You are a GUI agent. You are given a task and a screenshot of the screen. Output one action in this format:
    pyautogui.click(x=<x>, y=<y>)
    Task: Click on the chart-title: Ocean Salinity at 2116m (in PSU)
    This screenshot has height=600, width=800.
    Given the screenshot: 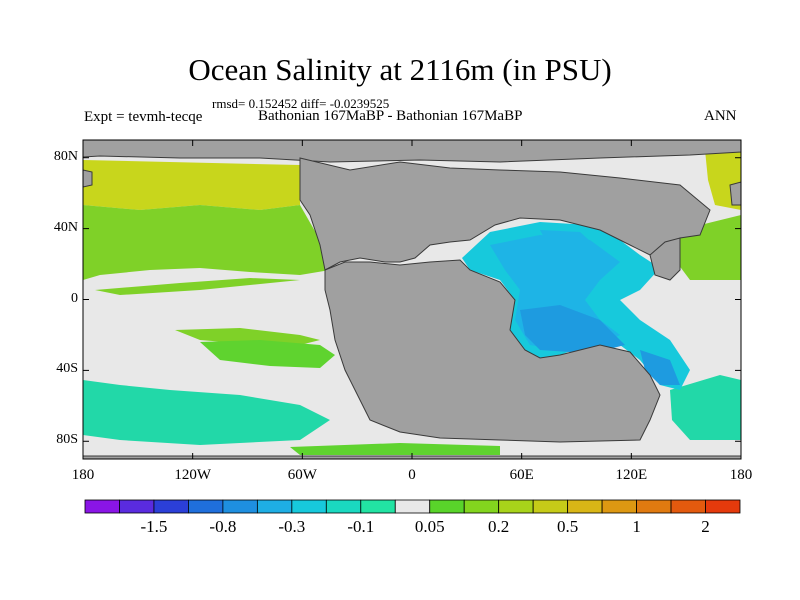 What is the action you would take?
    pyautogui.click(x=400, y=69)
    